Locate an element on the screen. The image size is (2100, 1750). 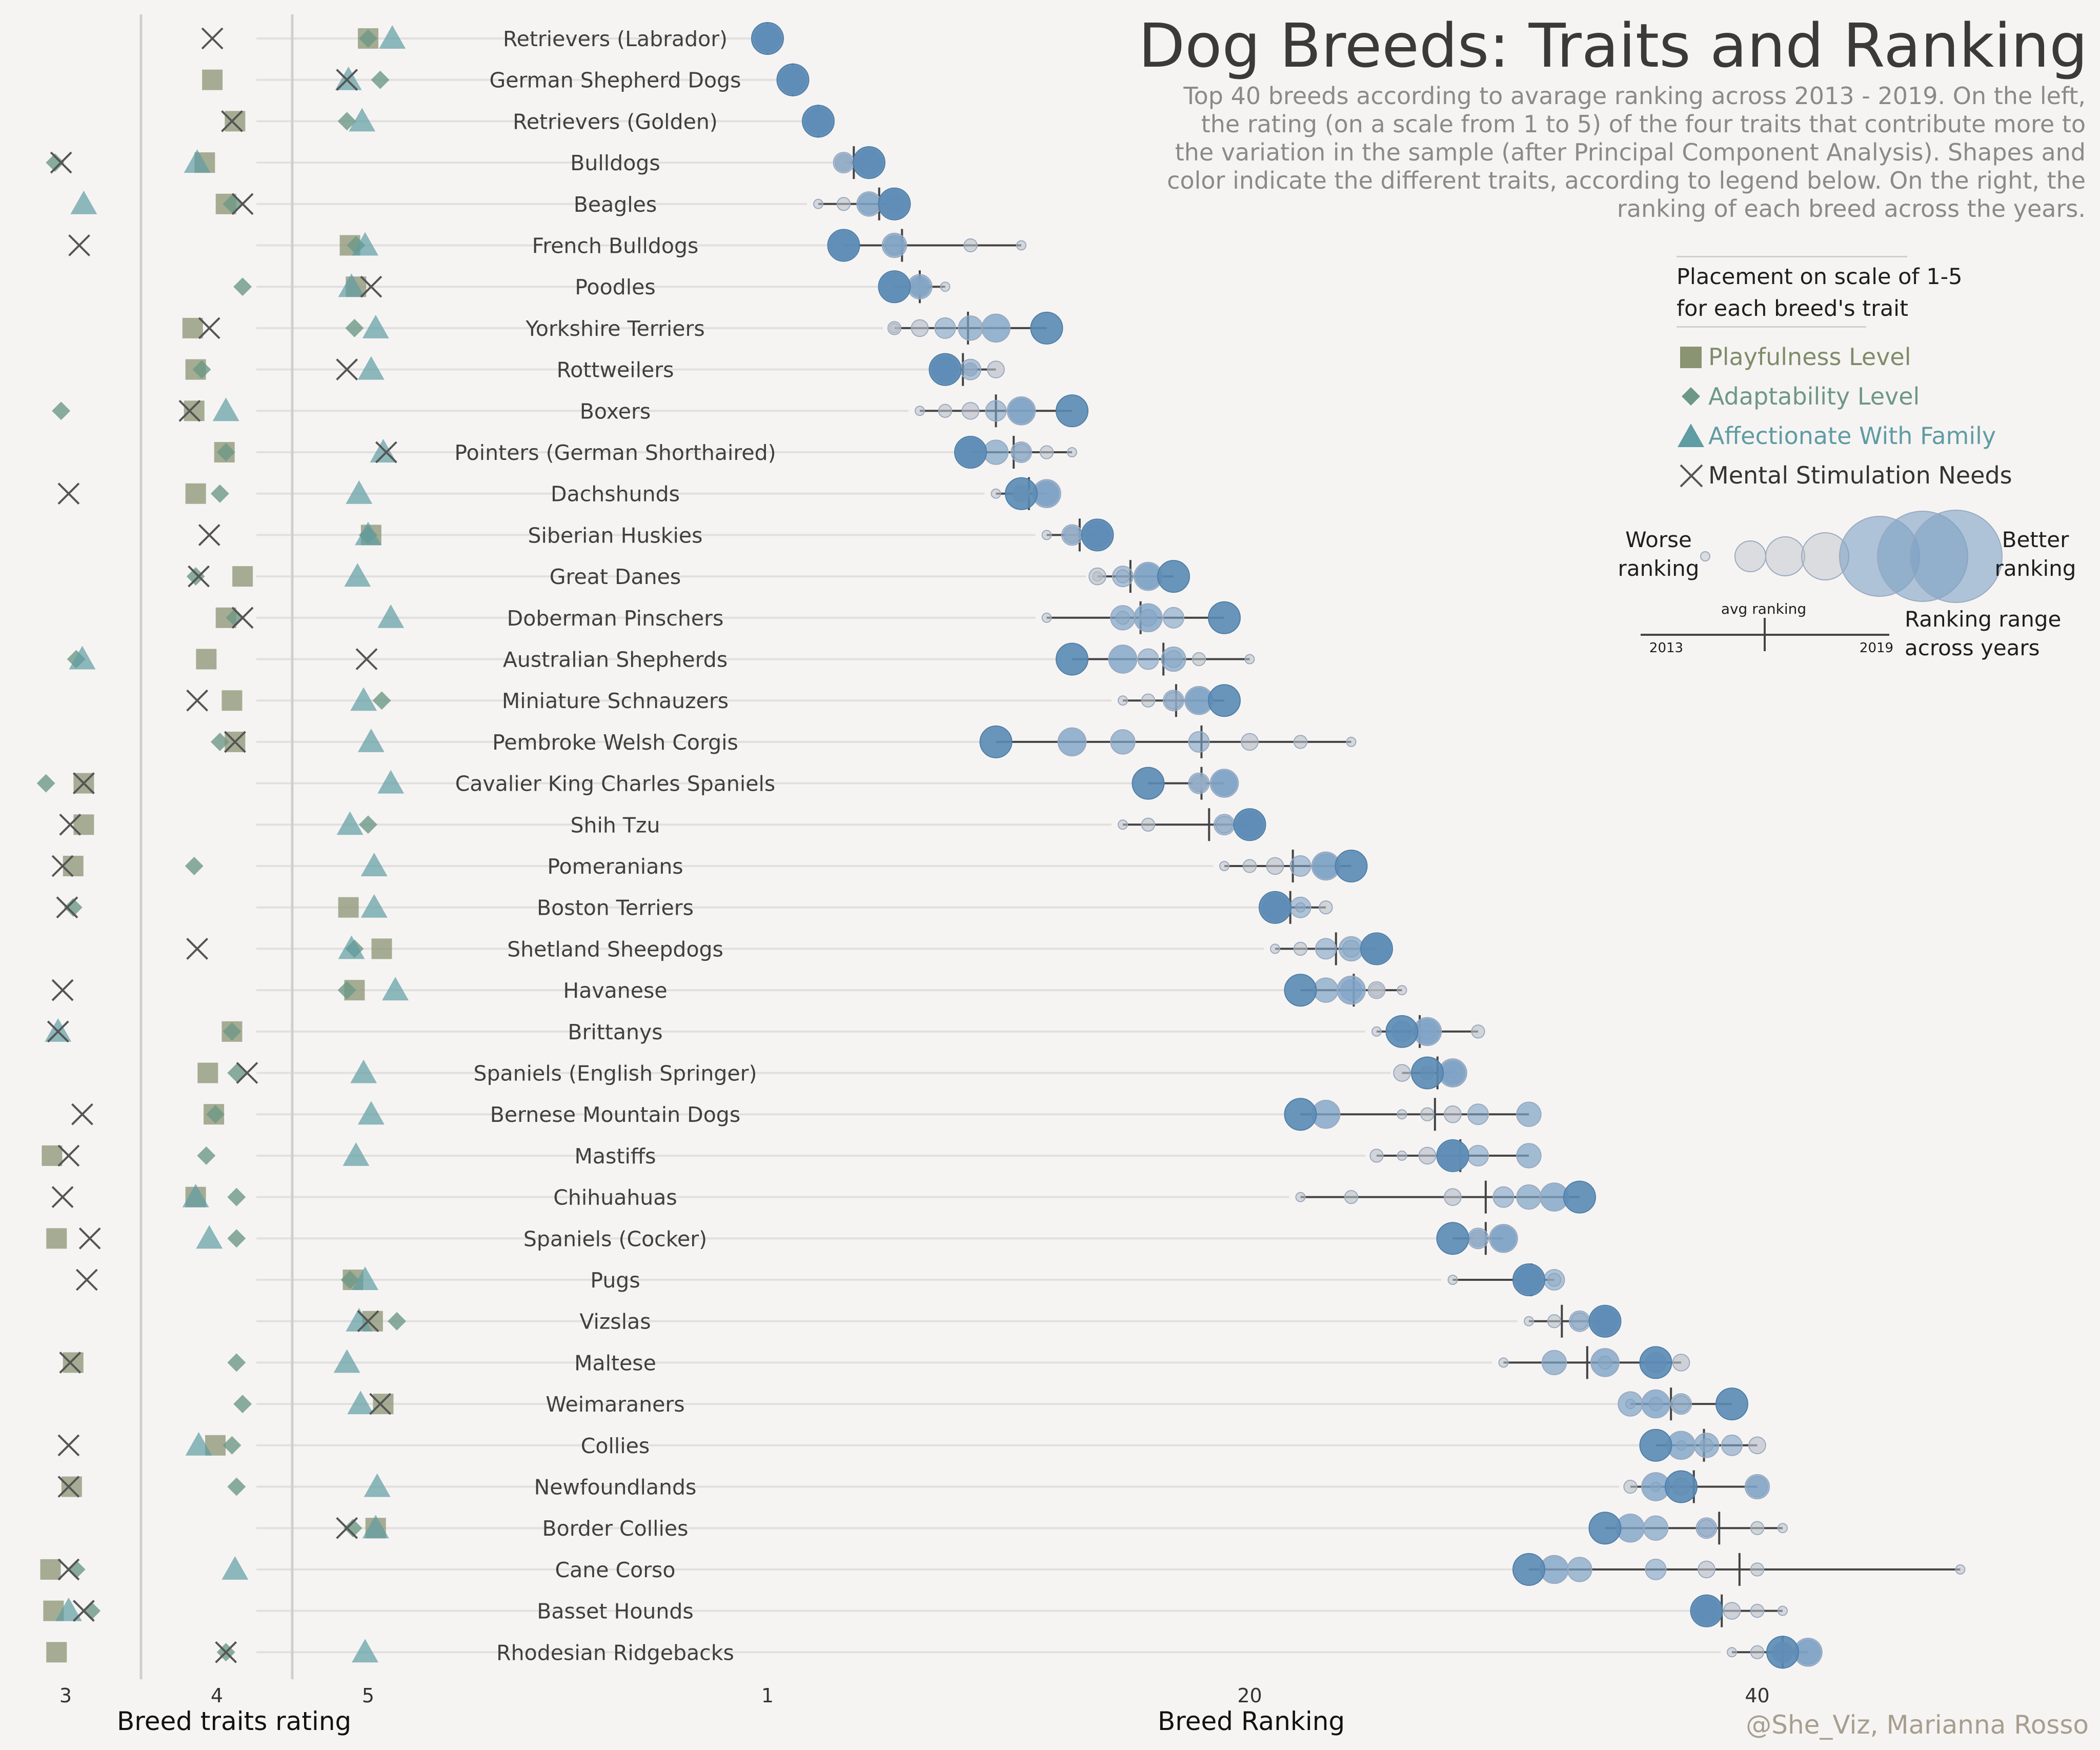
legend-better-line-2: ranking is located at coordinates (2035, 568).